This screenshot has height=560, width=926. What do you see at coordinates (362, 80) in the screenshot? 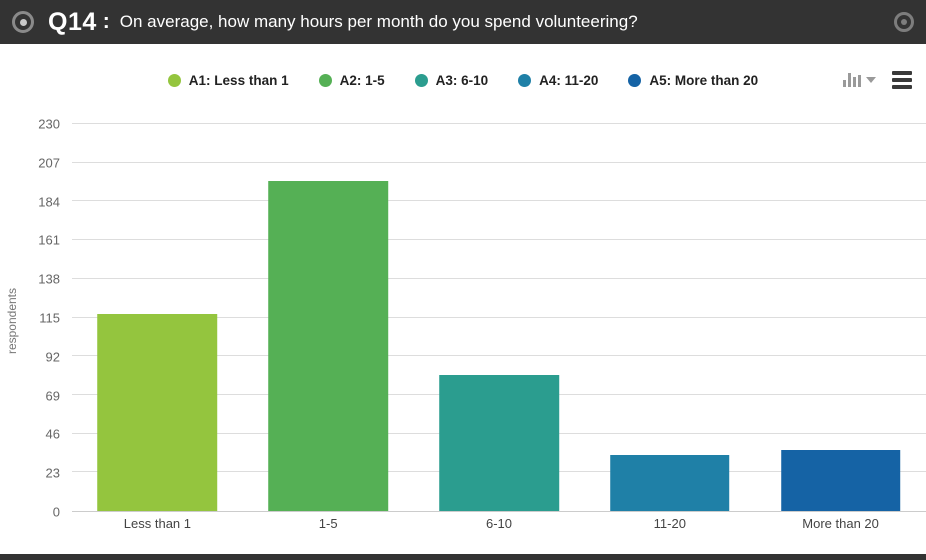
I see `legend-label: A2: 1-5` at bounding box center [362, 80].